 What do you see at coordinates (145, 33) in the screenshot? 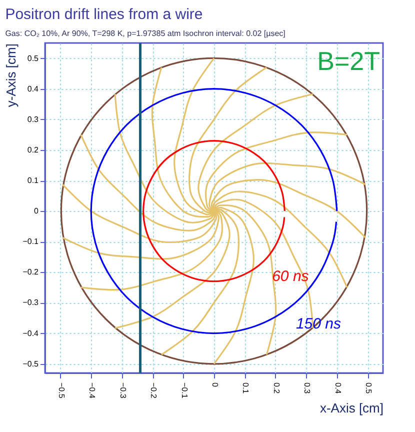
I see `chart-subtitle: Gas: CO₂ 10%, Ar 90%, T=298 K, p=1.97385 atm Isochron interval: 0.02 [µsec]` at bounding box center [145, 33].